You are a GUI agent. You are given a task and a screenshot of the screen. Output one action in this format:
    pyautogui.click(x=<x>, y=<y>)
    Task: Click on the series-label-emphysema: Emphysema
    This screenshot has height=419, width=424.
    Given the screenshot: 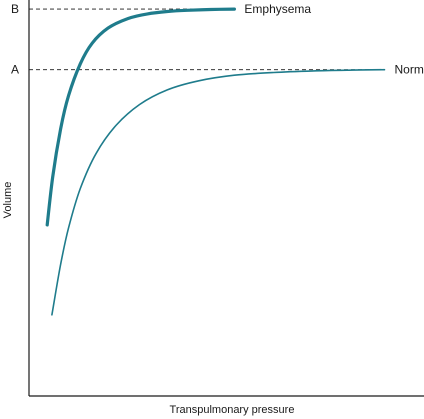 What is the action you would take?
    pyautogui.click(x=277, y=9)
    